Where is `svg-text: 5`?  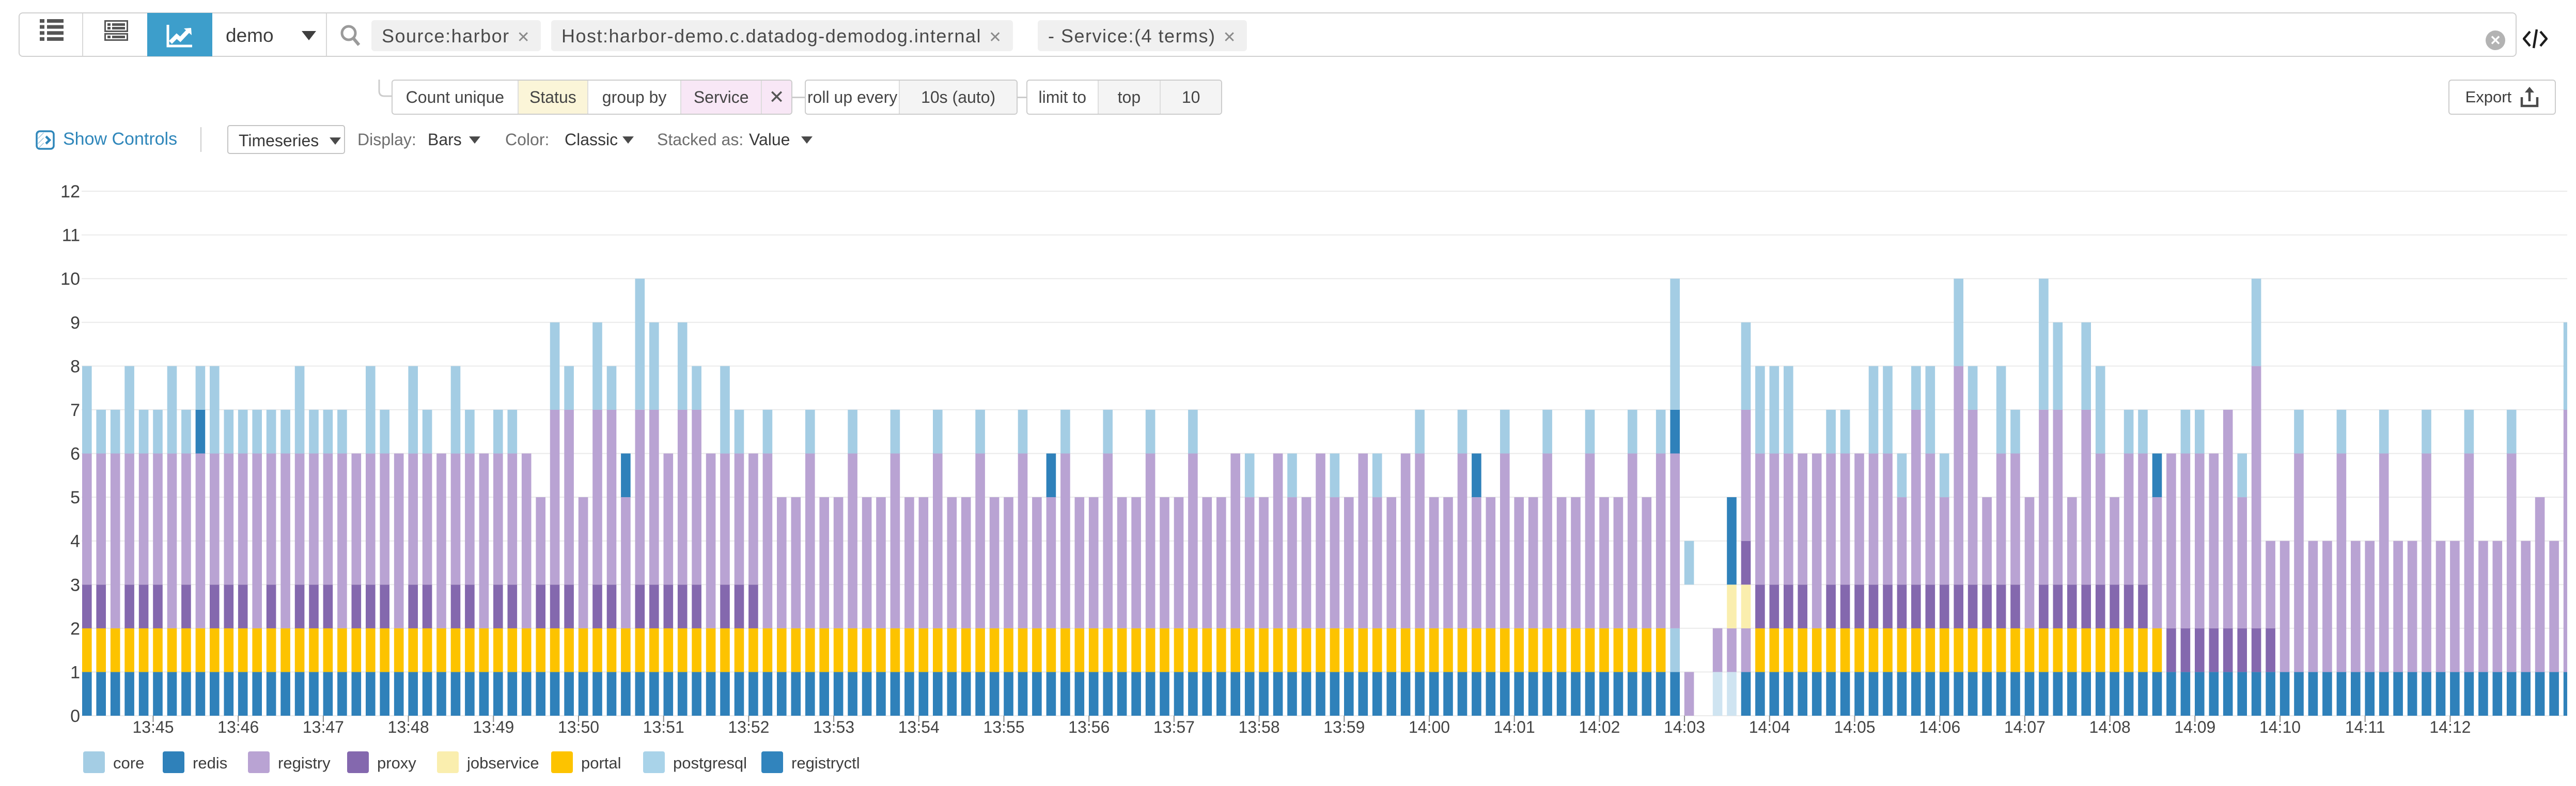 svg-text: 5 is located at coordinates (75, 497).